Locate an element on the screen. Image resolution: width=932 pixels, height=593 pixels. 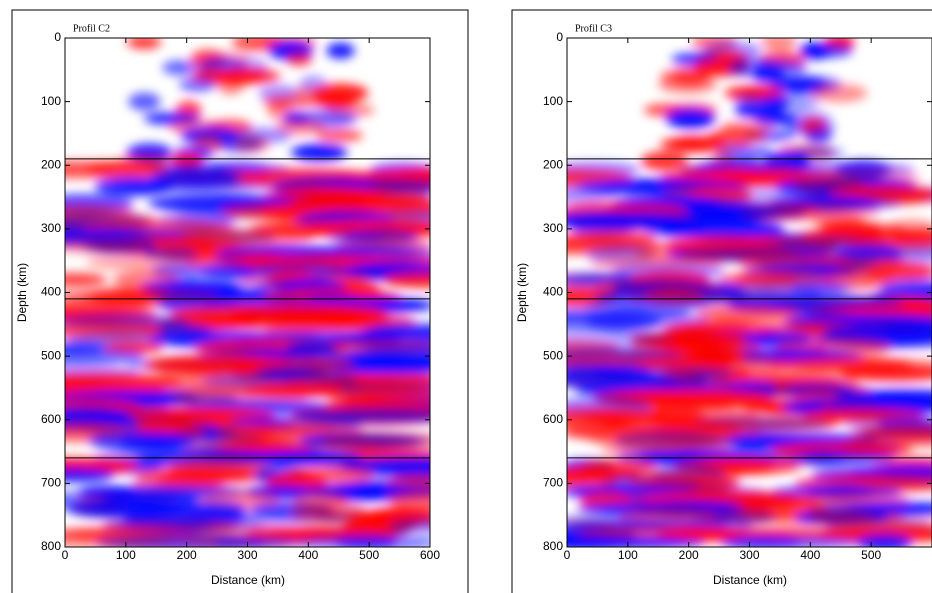
panel-title: Profil C3 is located at coordinates (593, 28).